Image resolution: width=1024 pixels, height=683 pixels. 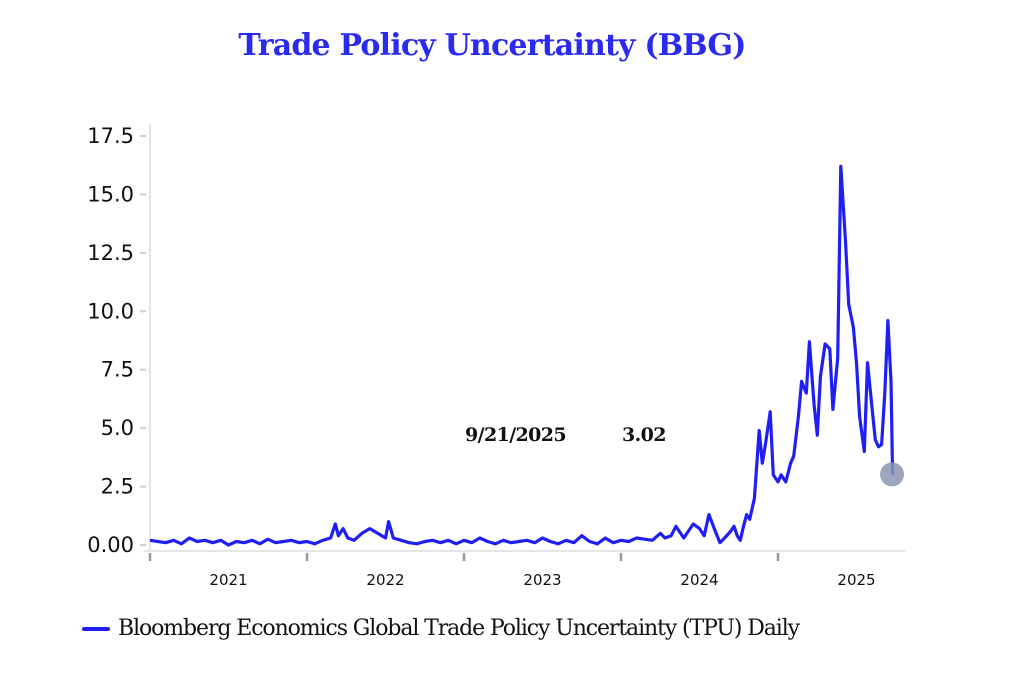 What do you see at coordinates (117, 370) in the screenshot?
I see `y-tick-label: 7.5` at bounding box center [117, 370].